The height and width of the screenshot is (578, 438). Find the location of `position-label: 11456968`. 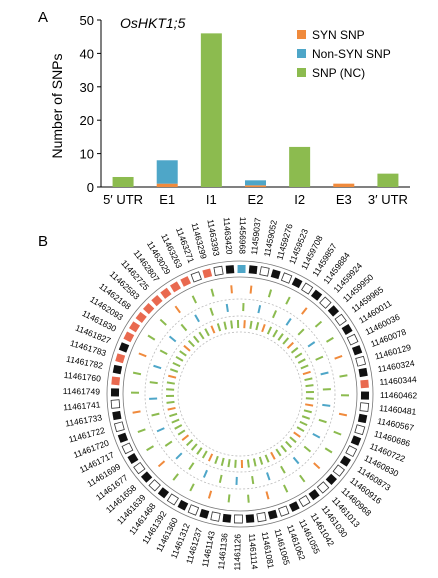

position-label: 11456968 is located at coordinates (242, 236).